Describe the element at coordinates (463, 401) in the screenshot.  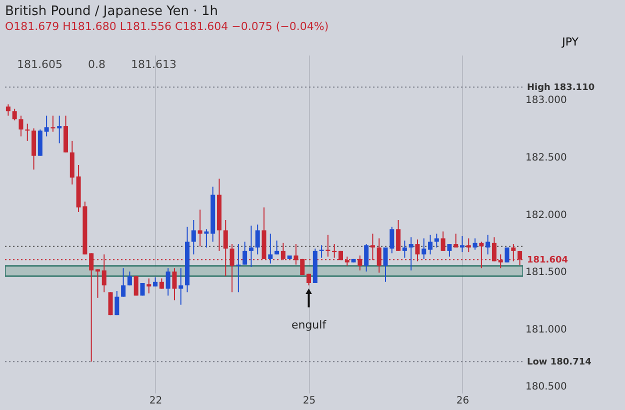
I see `x-tick-label: 26` at that location.